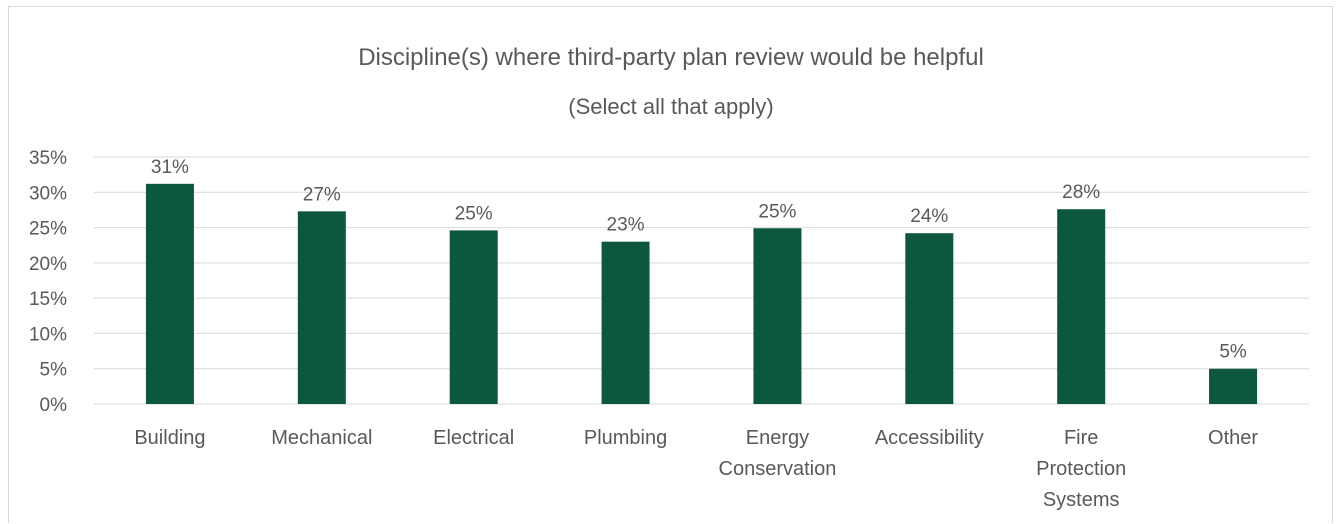 This screenshot has height=524, width=1341. What do you see at coordinates (48, 264) in the screenshot?
I see `y-tick-label: 20%` at bounding box center [48, 264].